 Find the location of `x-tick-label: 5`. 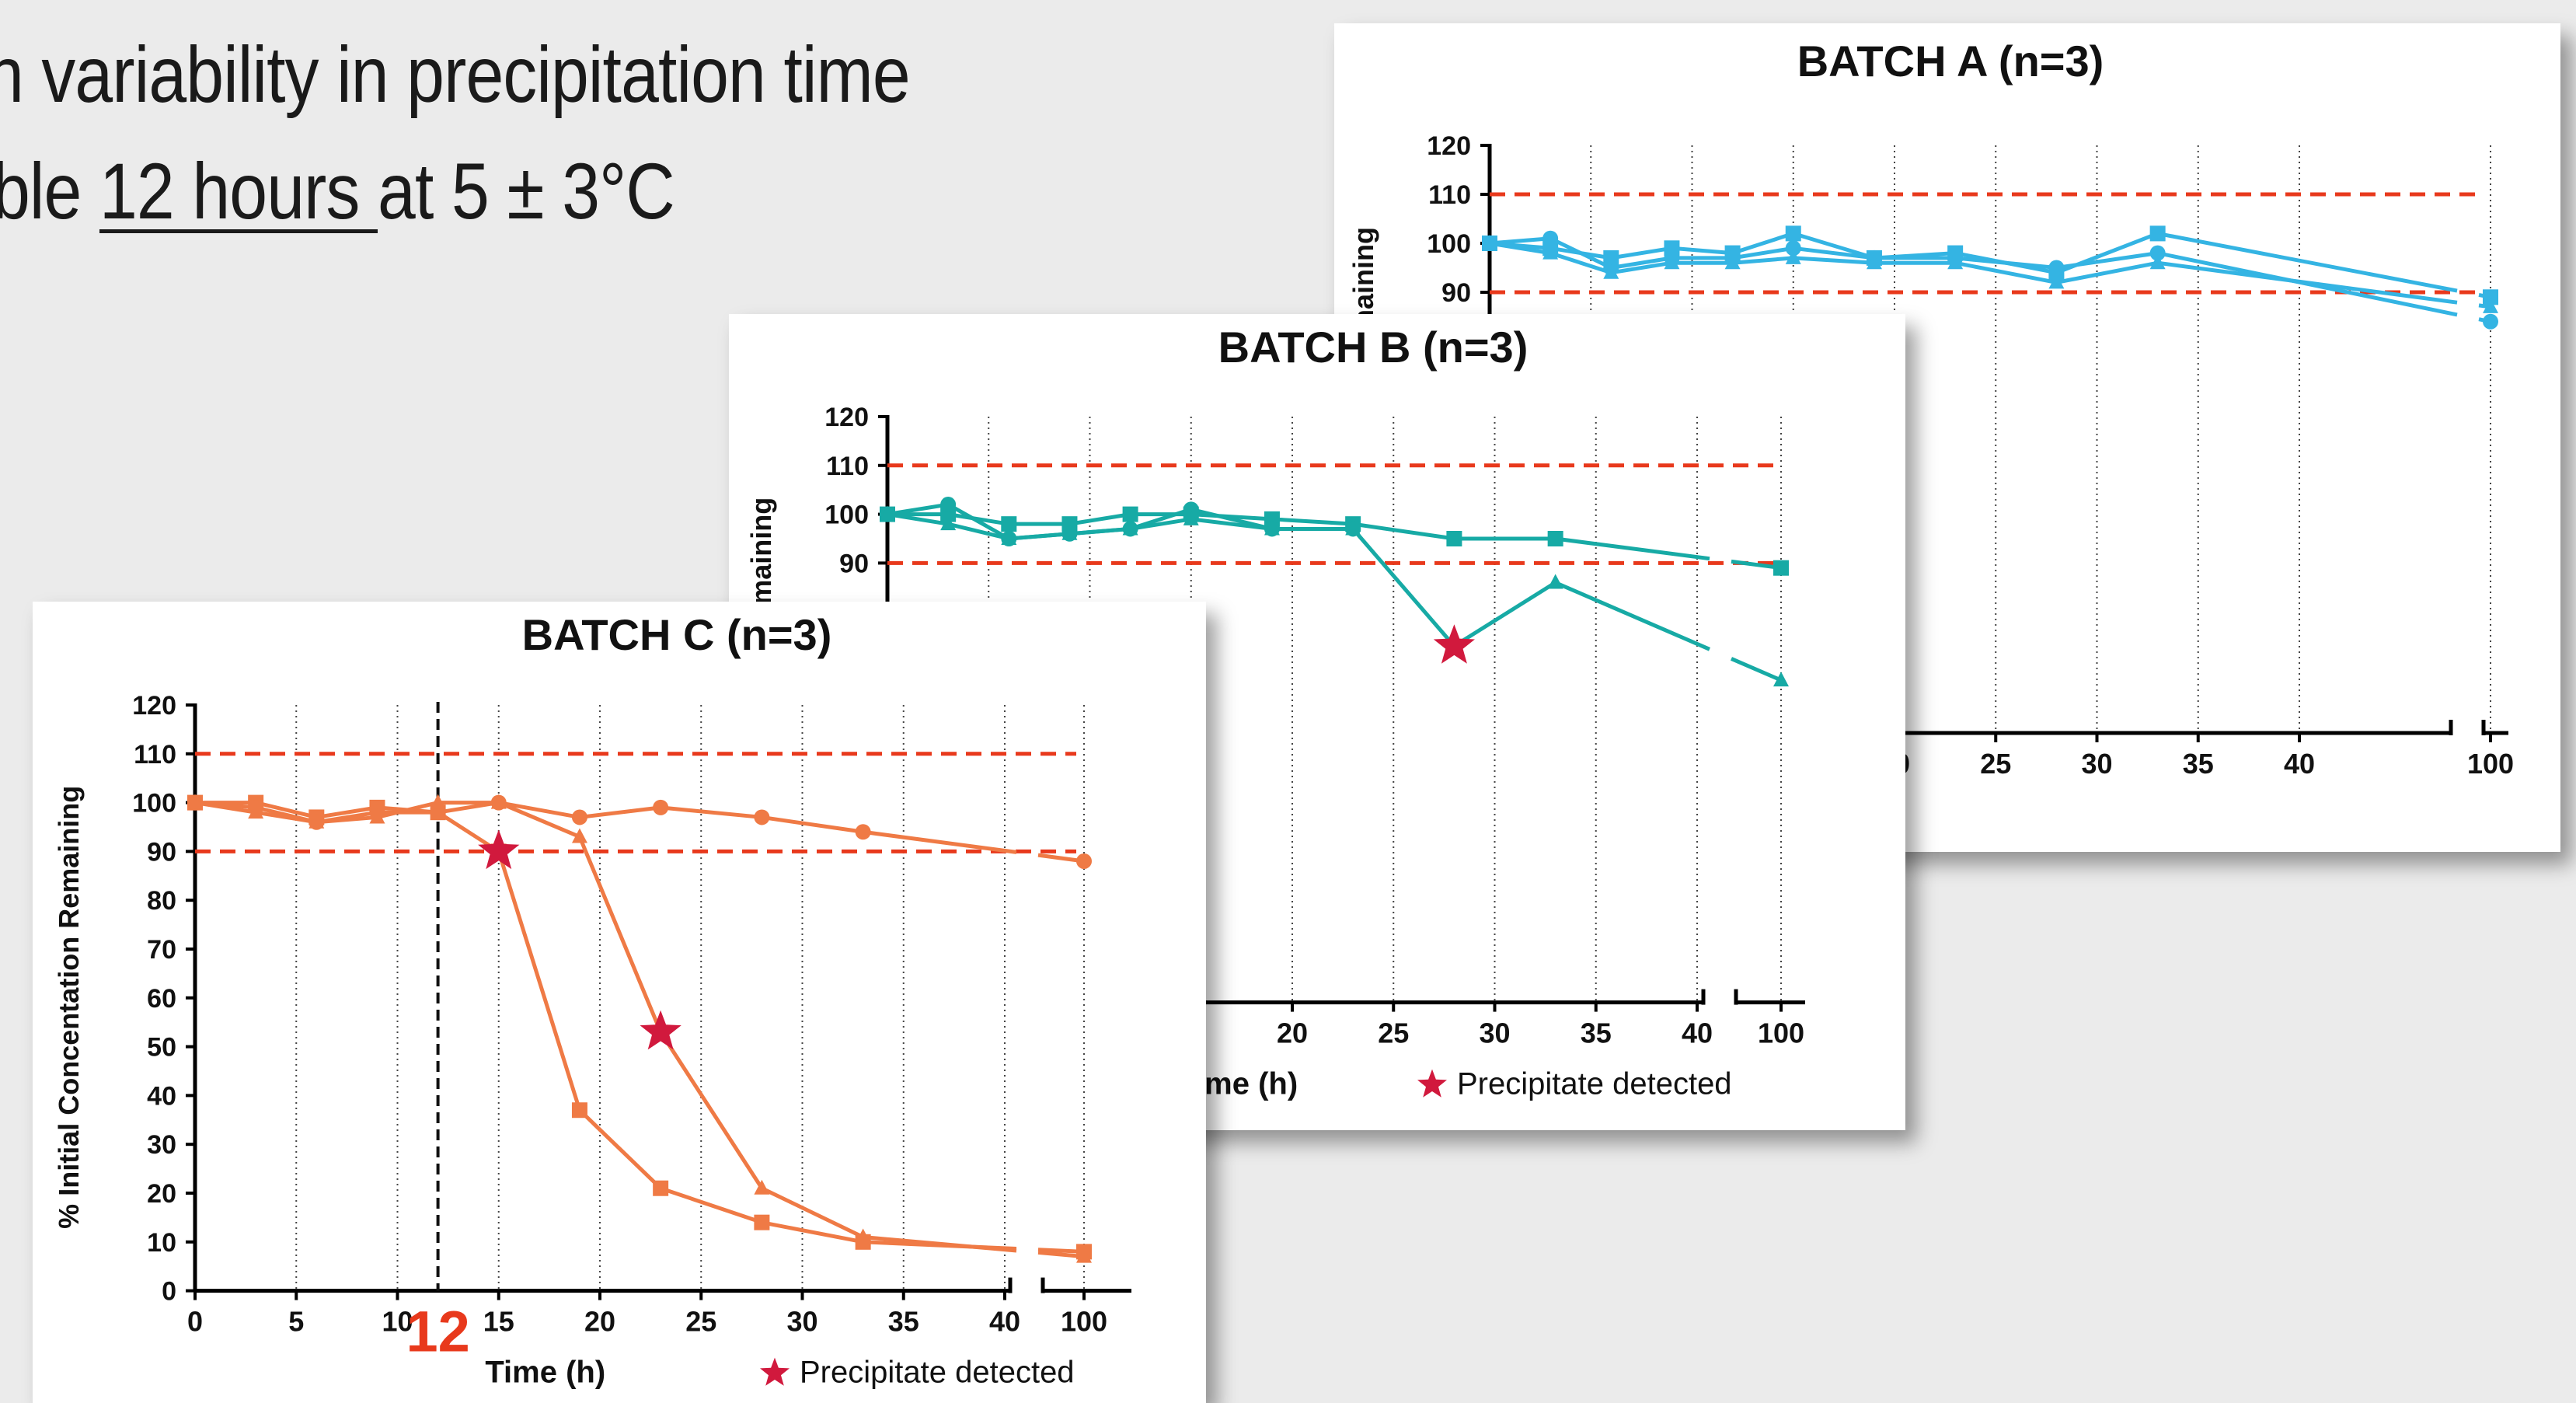

x-tick-label: 5 is located at coordinates (296, 1322).